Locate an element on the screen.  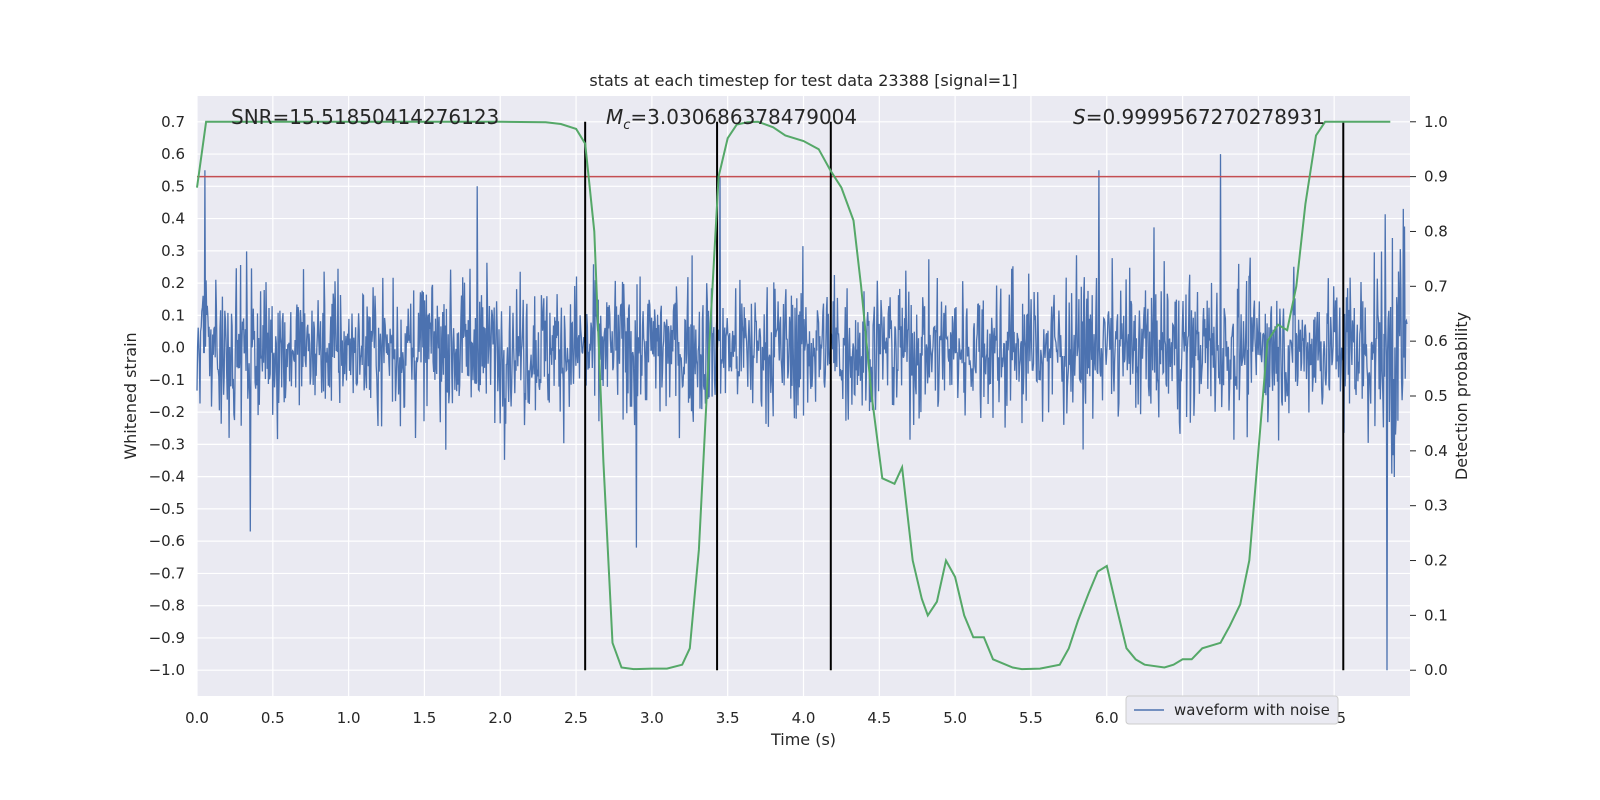
x-tick-label: 0.0 is located at coordinates (197, 718).